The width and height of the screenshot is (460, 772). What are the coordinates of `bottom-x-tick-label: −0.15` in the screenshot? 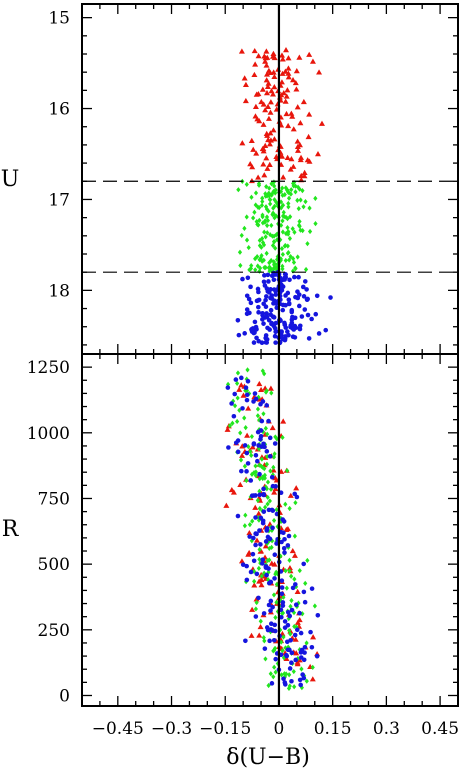 It's located at (225, 729).